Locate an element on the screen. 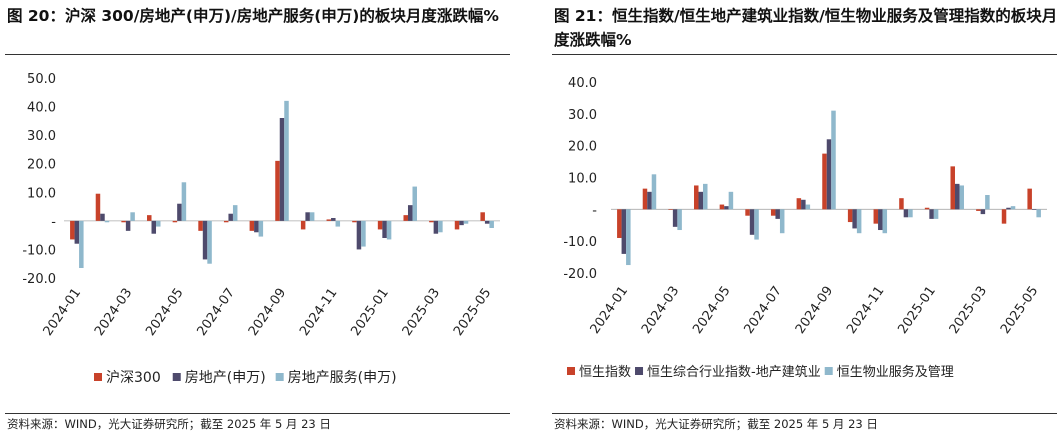  chart-title: 图 21：恒生指数/恒生地产建筑业指数/恒生物业服务及管理指数的板块月度涨跌幅% is located at coordinates (805, 28).